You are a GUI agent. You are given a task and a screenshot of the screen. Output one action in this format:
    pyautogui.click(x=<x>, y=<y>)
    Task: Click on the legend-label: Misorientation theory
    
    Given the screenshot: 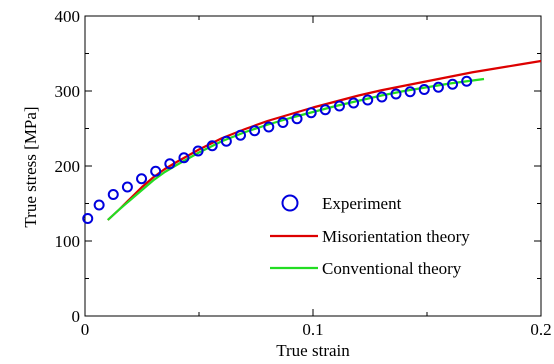 What is the action you would take?
    pyautogui.click(x=396, y=236)
    